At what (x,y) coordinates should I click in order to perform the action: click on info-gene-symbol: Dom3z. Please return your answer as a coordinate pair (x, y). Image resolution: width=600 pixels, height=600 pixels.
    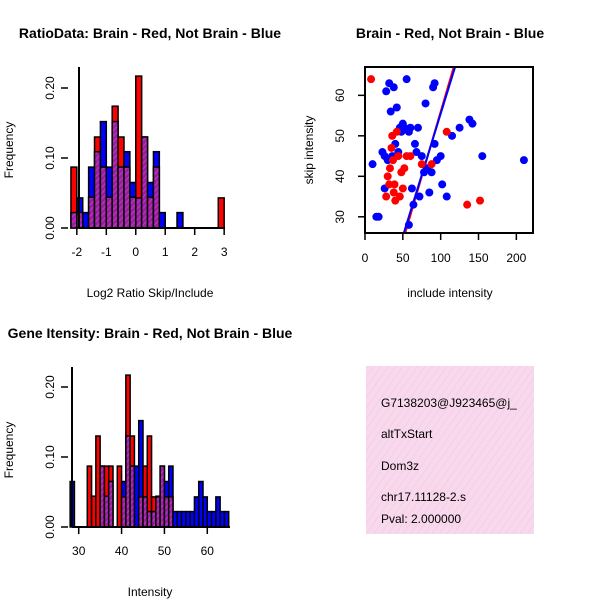
    Looking at the image, I should click on (400, 466).